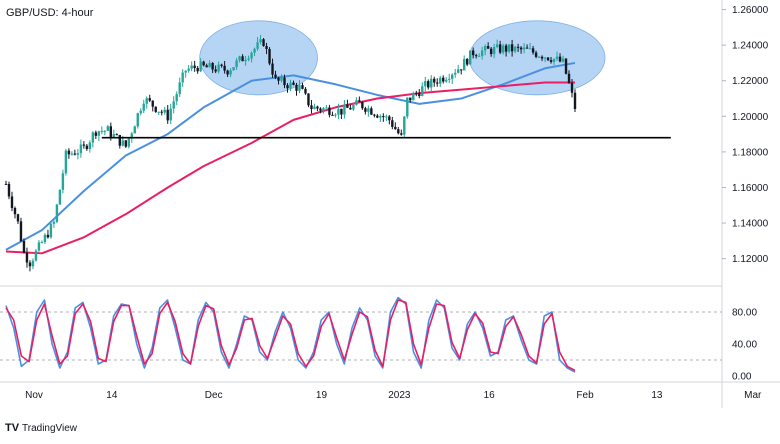 The width and height of the screenshot is (780, 444). What do you see at coordinates (750, 10) in the screenshot?
I see `price-tick-label: 1.26000` at bounding box center [750, 10].